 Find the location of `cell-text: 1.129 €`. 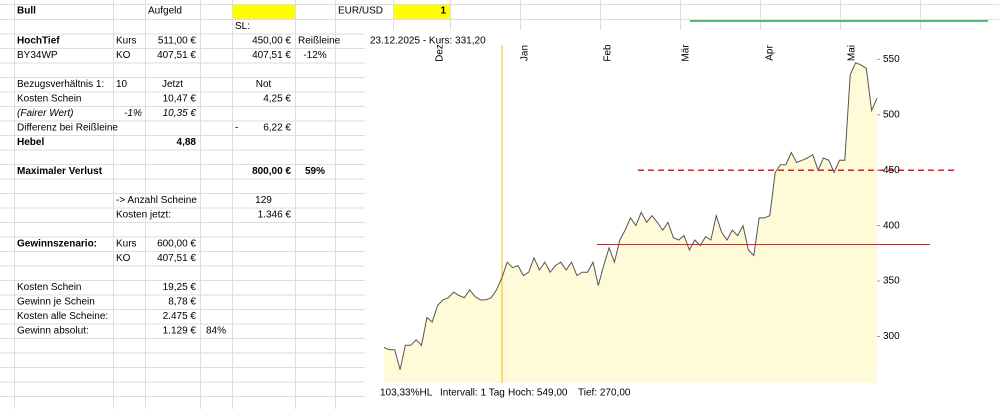

cell-text: 1.129 € is located at coordinates (180, 331).